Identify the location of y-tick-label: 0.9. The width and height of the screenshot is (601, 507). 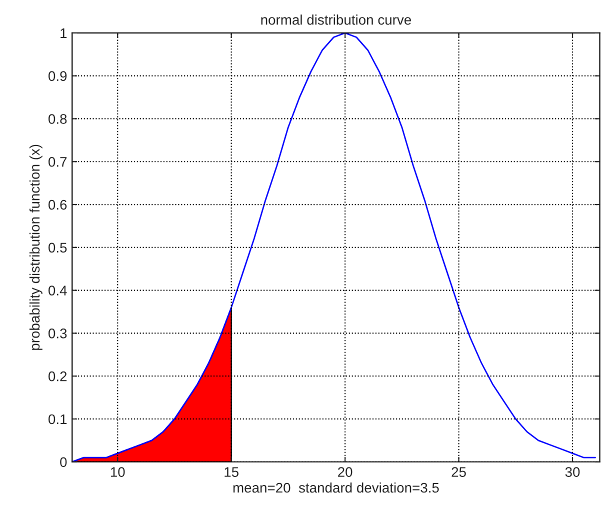
(57, 76).